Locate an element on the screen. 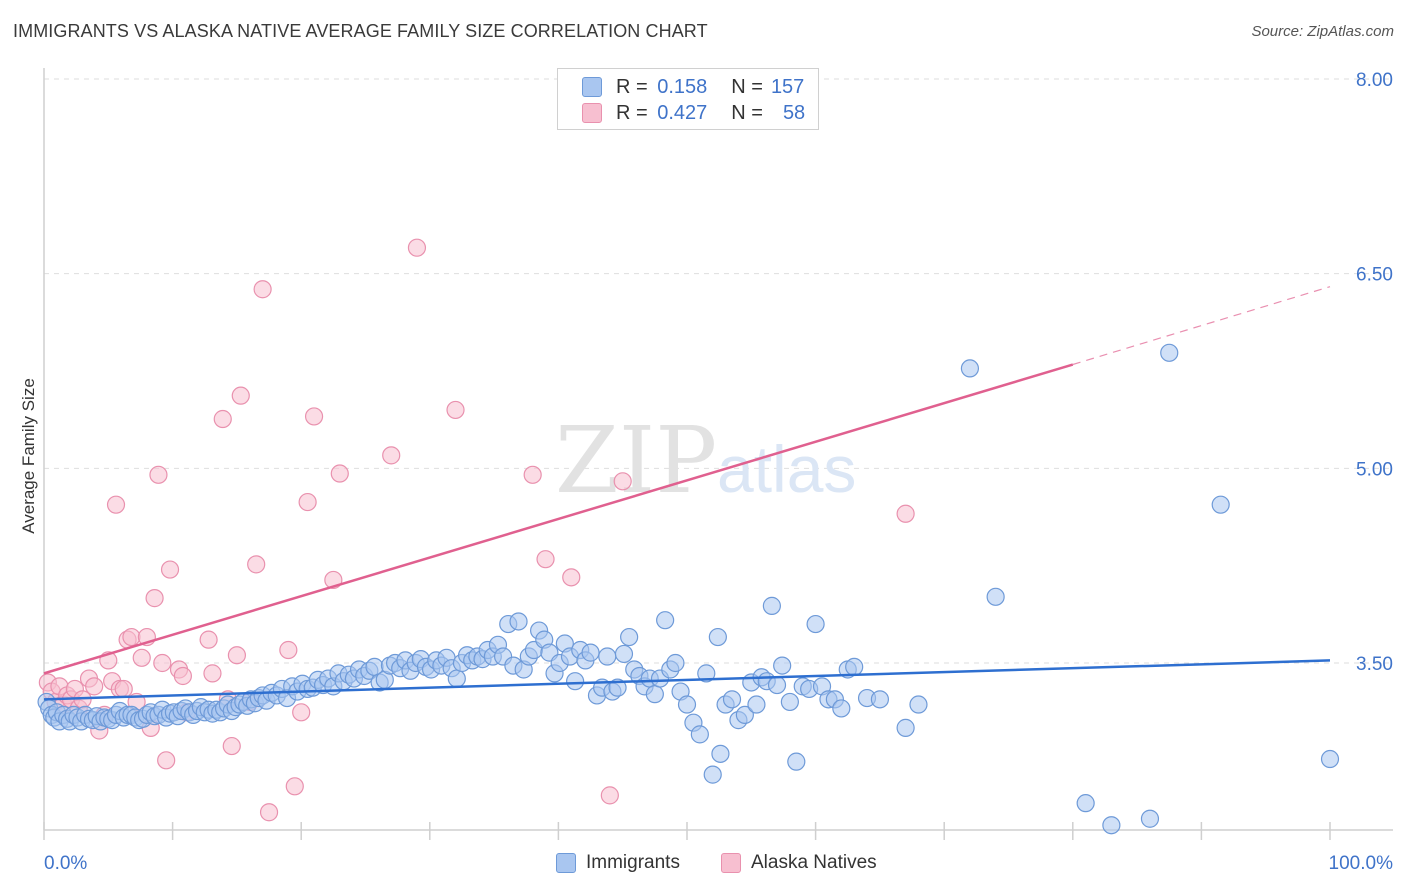  legend-swatch-alaska is located at coordinates (592, 113).